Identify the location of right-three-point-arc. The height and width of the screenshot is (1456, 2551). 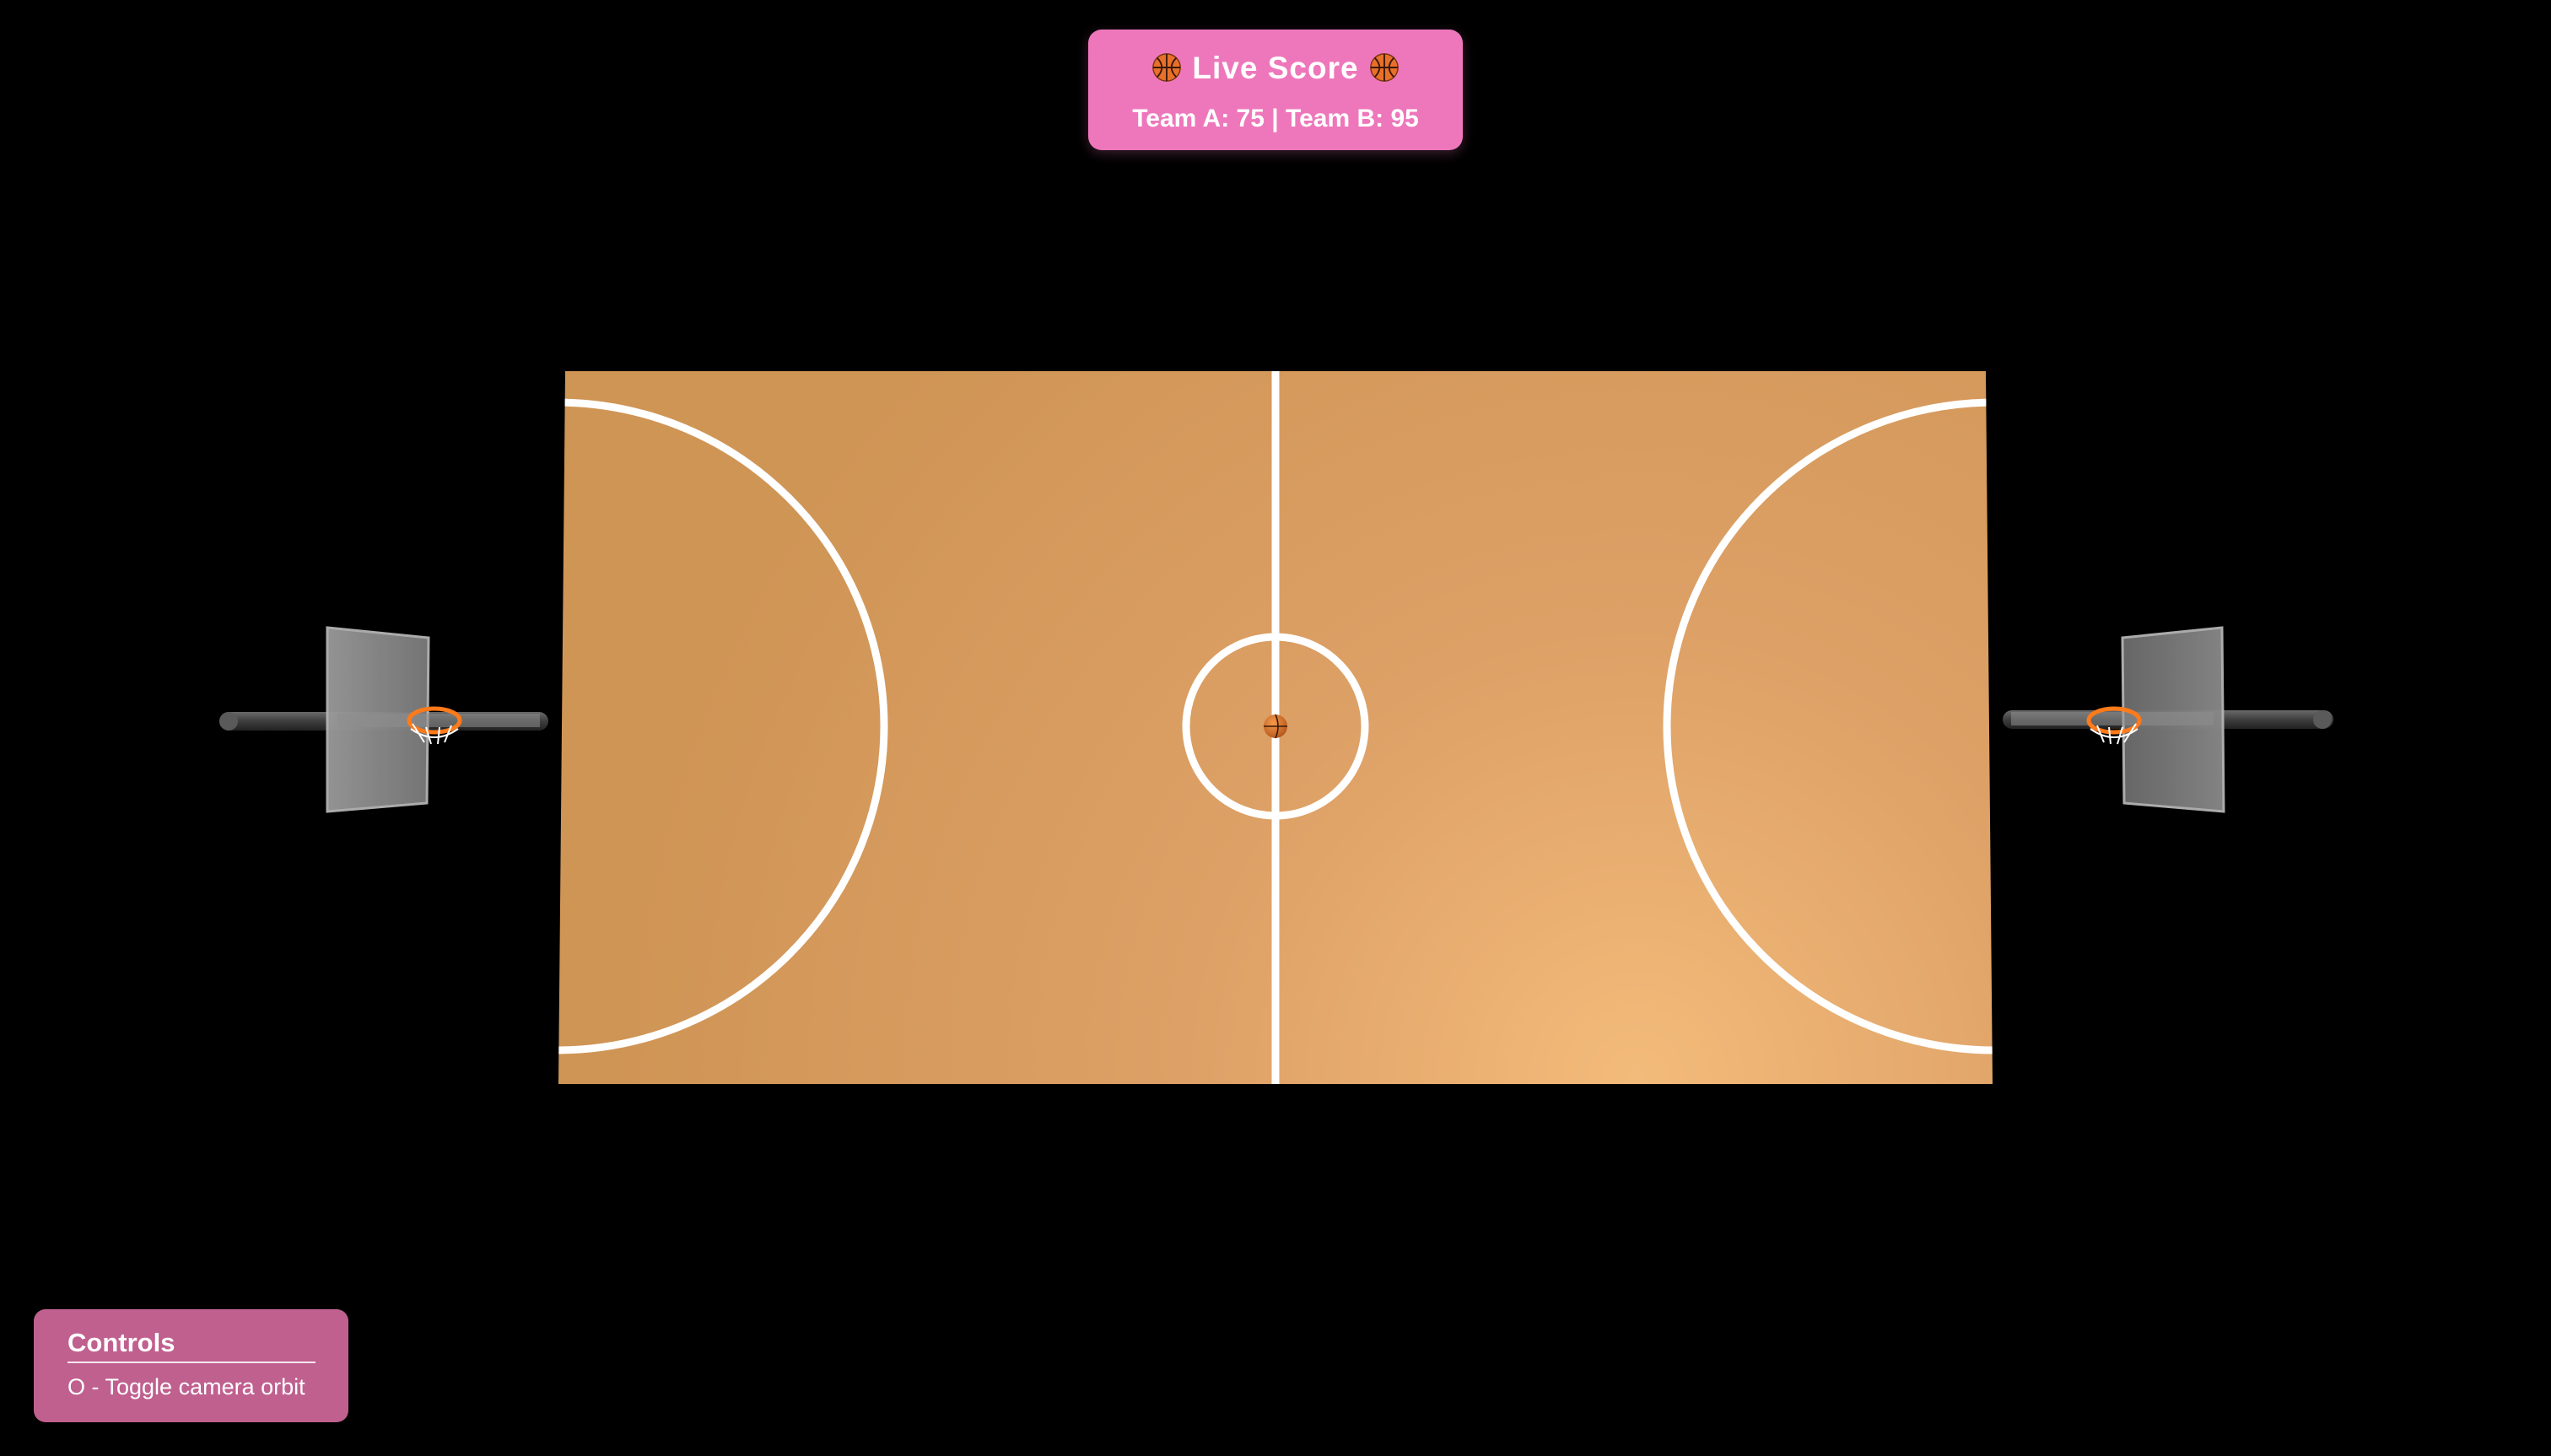
(1828, 726).